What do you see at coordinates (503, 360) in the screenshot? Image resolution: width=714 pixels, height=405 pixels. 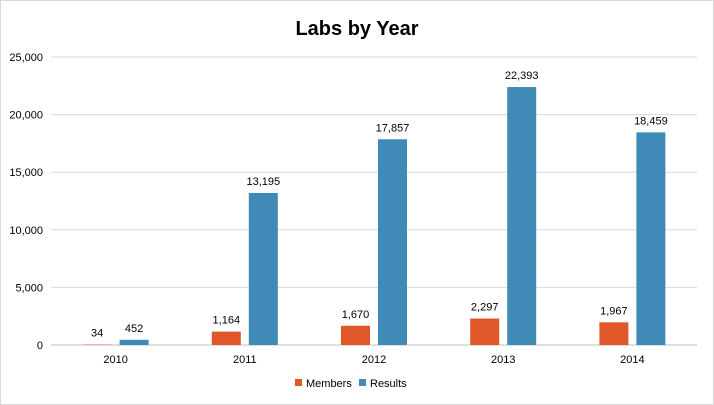 I see `x-tick-label: 2013` at bounding box center [503, 360].